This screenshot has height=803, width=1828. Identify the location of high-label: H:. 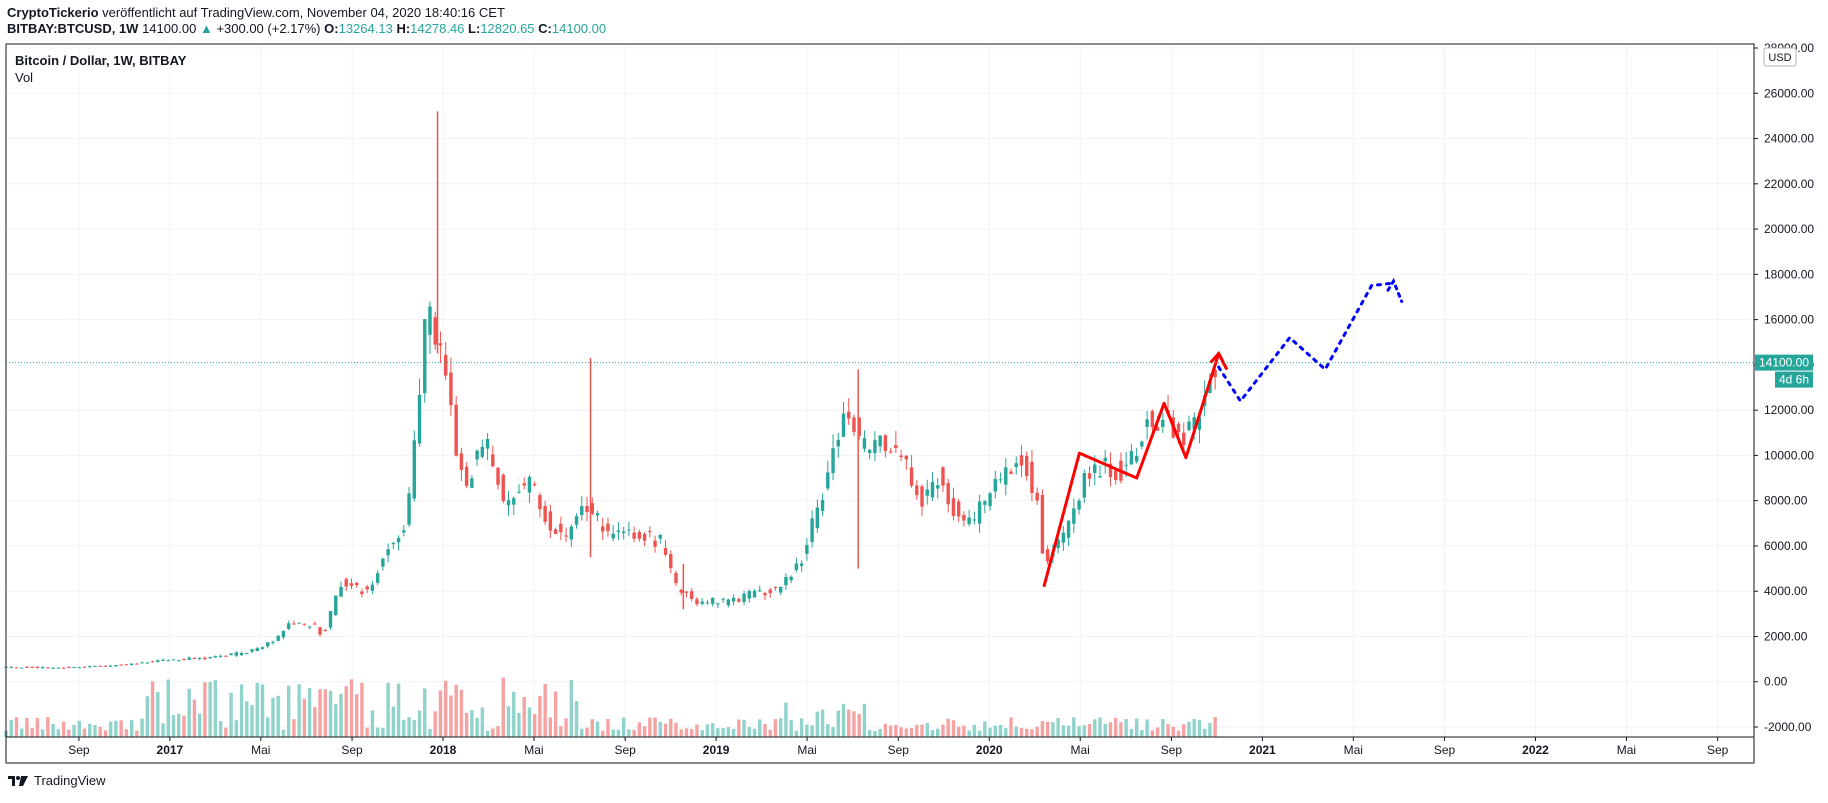
(403, 28).